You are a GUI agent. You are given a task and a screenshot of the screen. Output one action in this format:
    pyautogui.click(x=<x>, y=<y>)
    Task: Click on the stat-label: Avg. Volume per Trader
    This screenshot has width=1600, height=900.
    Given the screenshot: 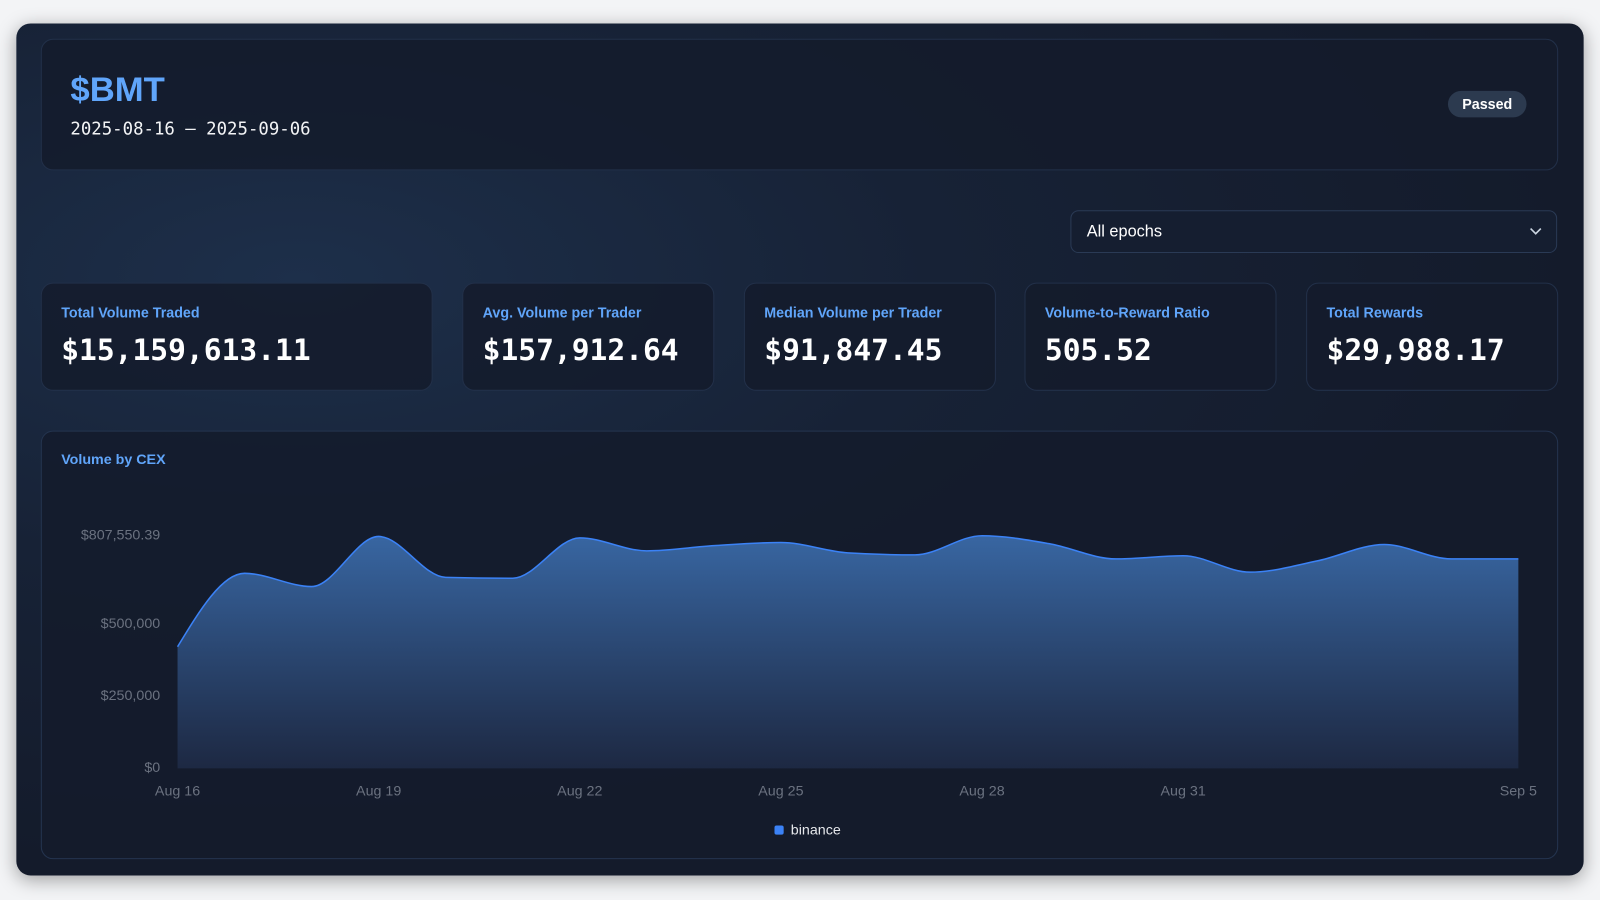 What is the action you would take?
    pyautogui.click(x=562, y=312)
    